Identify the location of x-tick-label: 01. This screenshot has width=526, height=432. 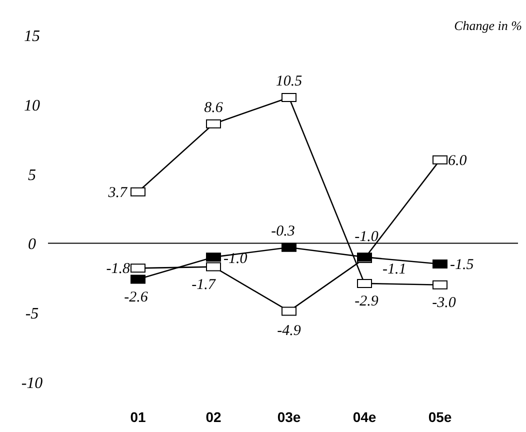
(138, 417).